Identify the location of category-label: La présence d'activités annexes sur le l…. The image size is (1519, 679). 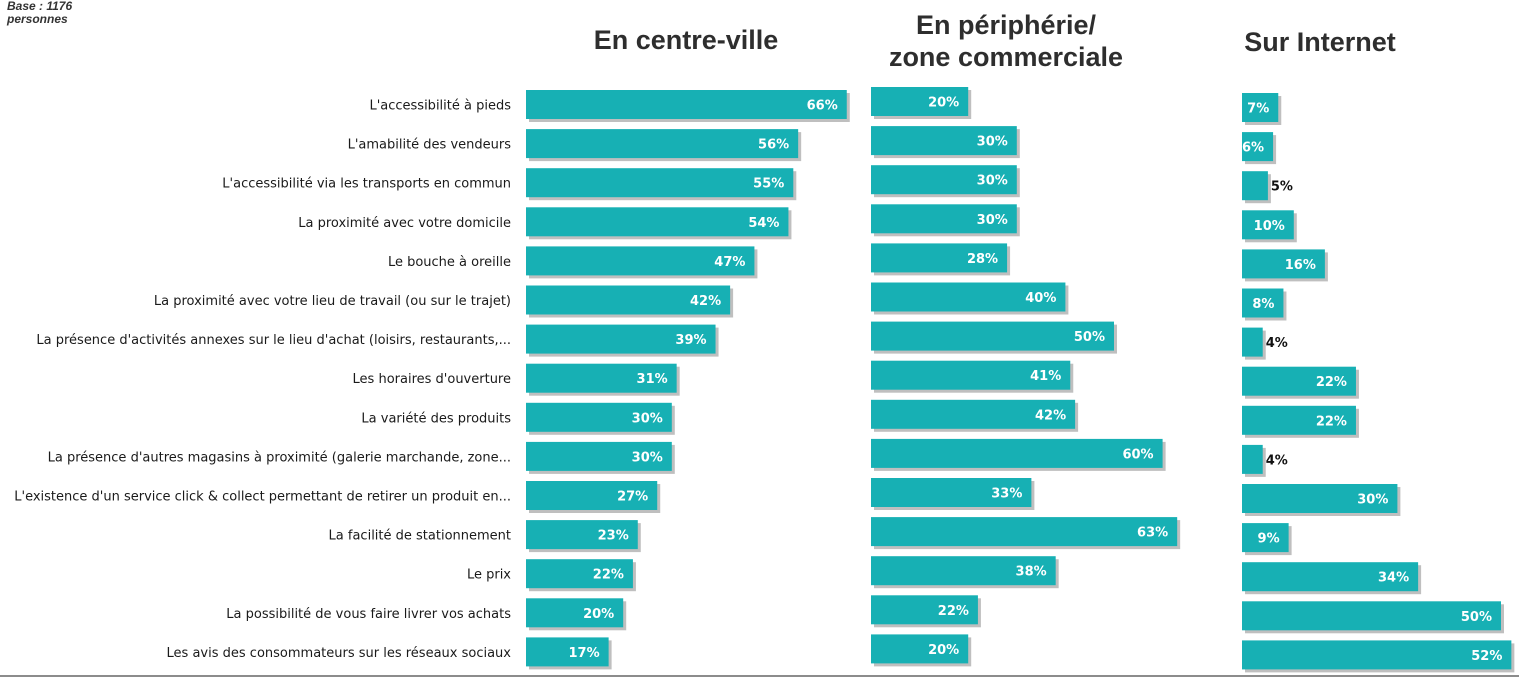
(273, 340).